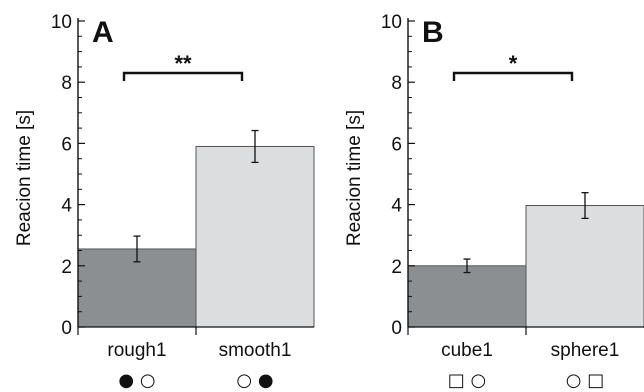 This screenshot has width=644, height=392. Describe the element at coordinates (585, 350) in the screenshot. I see `panel-b-category-label-sphere1: sphere1` at that location.